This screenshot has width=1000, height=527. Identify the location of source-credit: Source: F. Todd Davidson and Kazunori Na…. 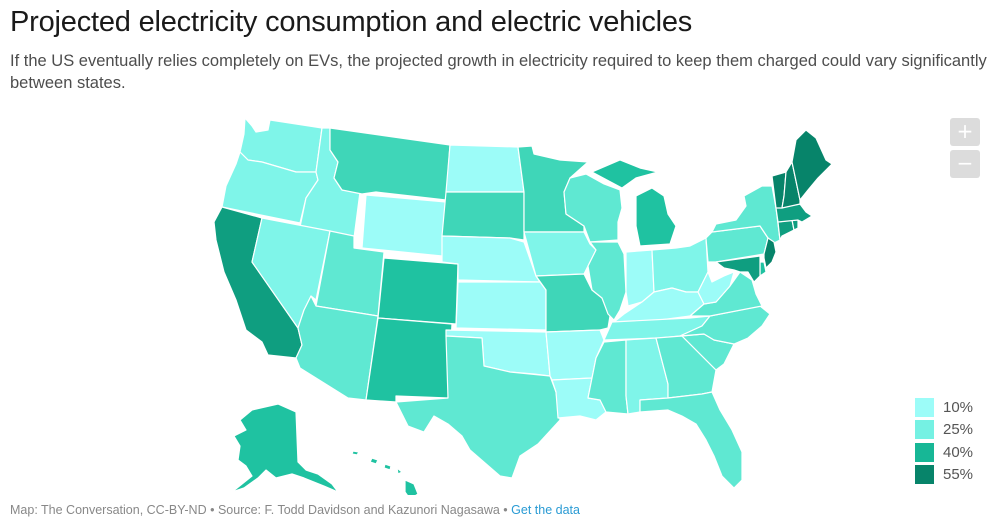
(358, 510).